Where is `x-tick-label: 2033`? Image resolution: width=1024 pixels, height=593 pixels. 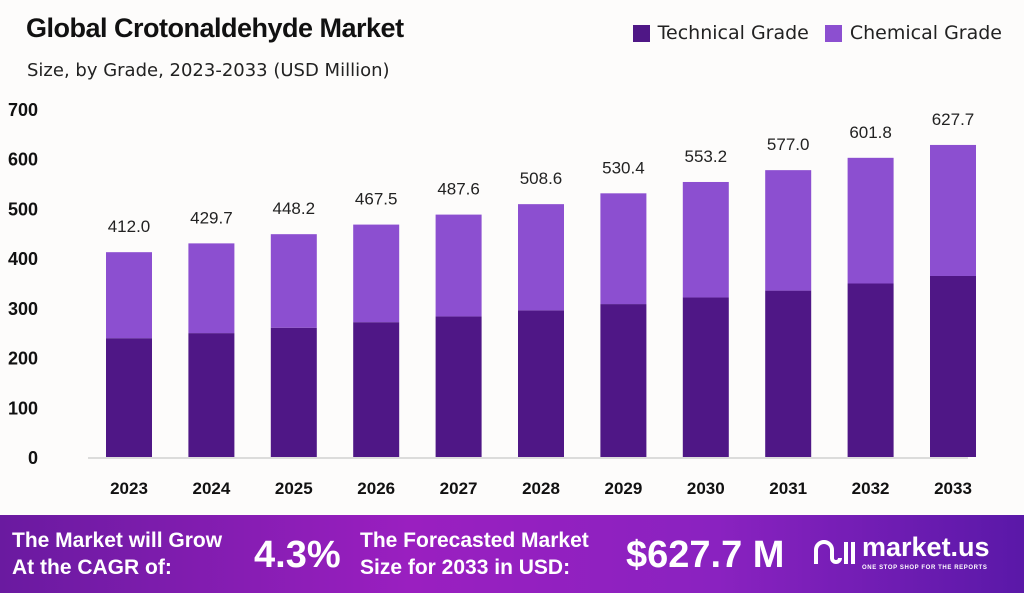
x-tick-label: 2033 is located at coordinates (953, 488).